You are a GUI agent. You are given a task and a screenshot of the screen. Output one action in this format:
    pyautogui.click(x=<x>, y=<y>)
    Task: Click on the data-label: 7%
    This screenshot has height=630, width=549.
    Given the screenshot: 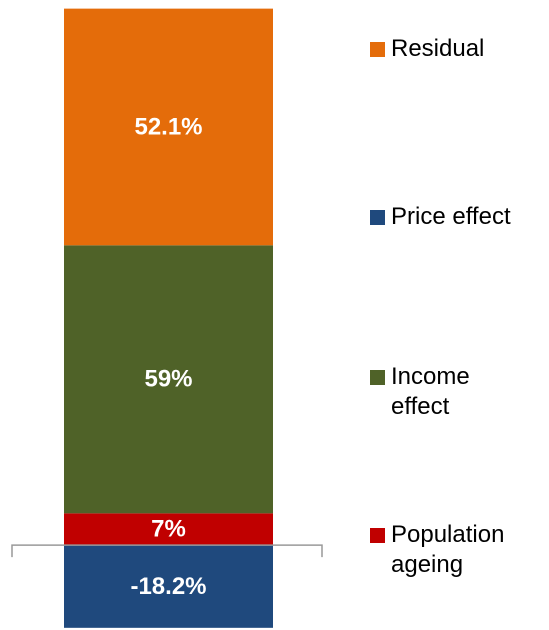 What is the action you would take?
    pyautogui.click(x=168, y=529)
    